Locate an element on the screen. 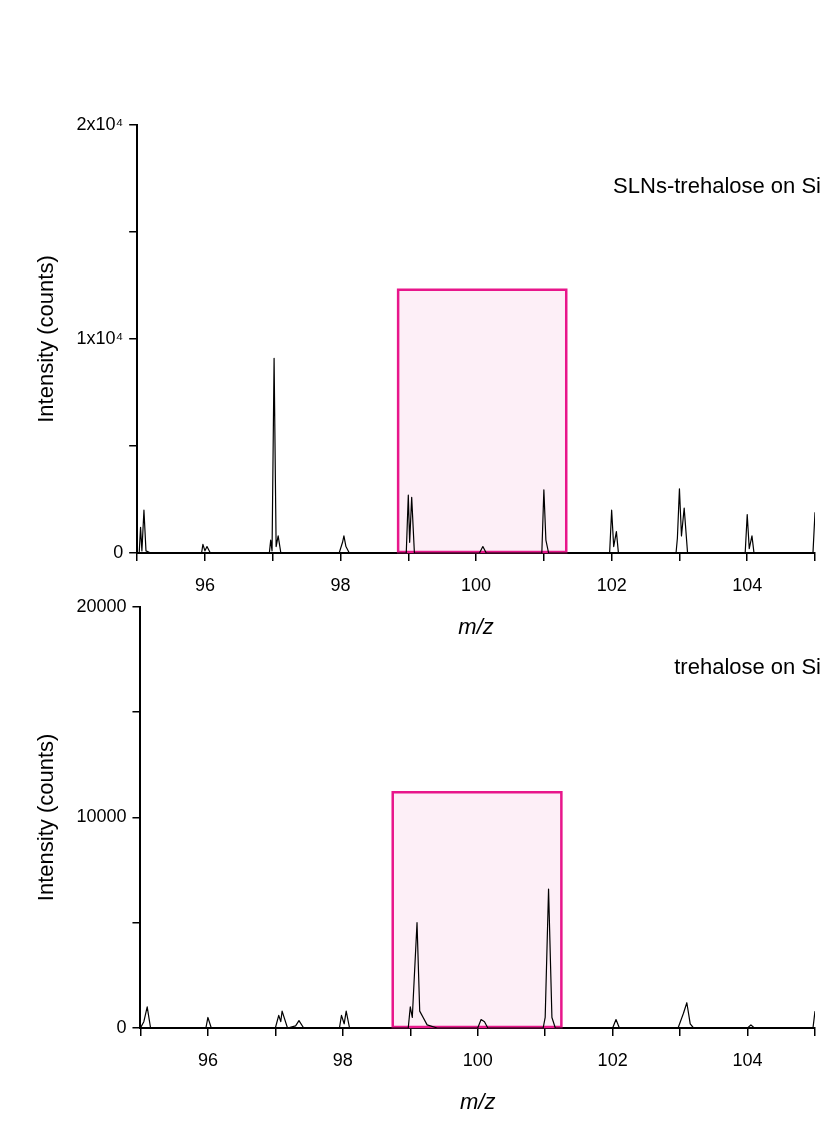 Image resolution: width=840 pixels, height=1131 pixels. y-tick-label: 1x10⁴ is located at coordinates (100, 337).